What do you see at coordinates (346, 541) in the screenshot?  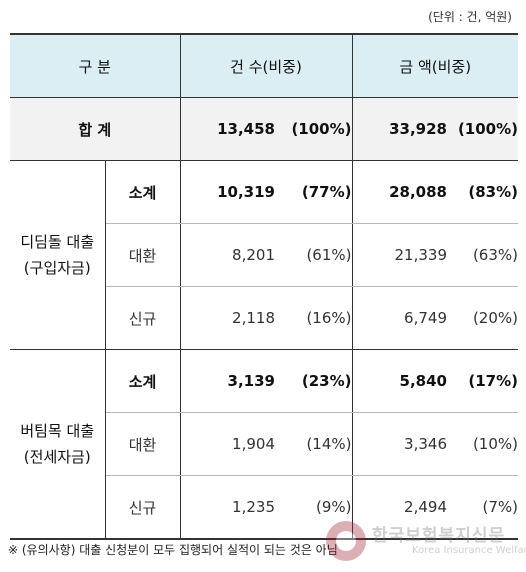 I see `newspaper-logo-icon` at bounding box center [346, 541].